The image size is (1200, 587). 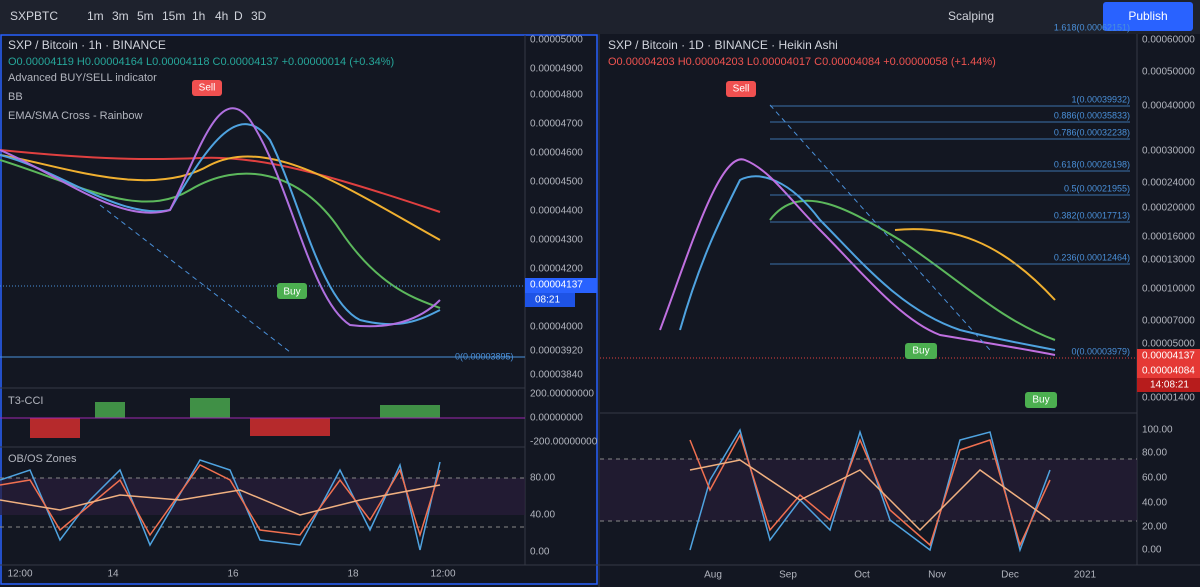 What do you see at coordinates (1168, 72) in the screenshot?
I see `price-tick: 0.00050000` at bounding box center [1168, 72].